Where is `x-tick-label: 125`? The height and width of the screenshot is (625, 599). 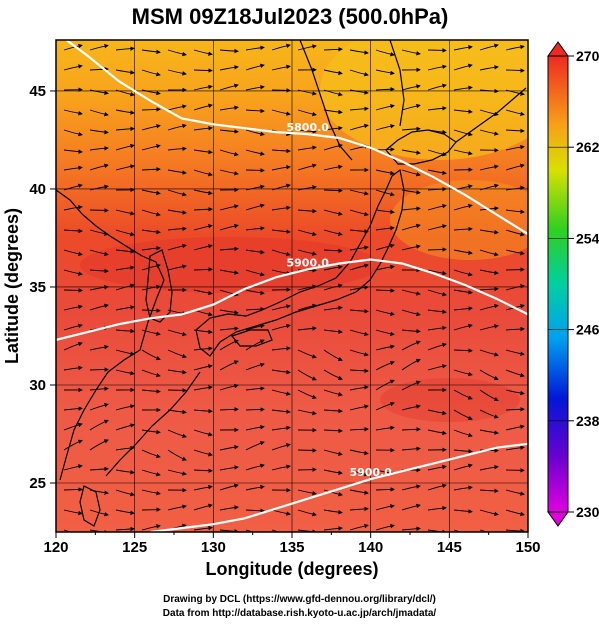 x-tick-label: 125 is located at coordinates (134, 547).